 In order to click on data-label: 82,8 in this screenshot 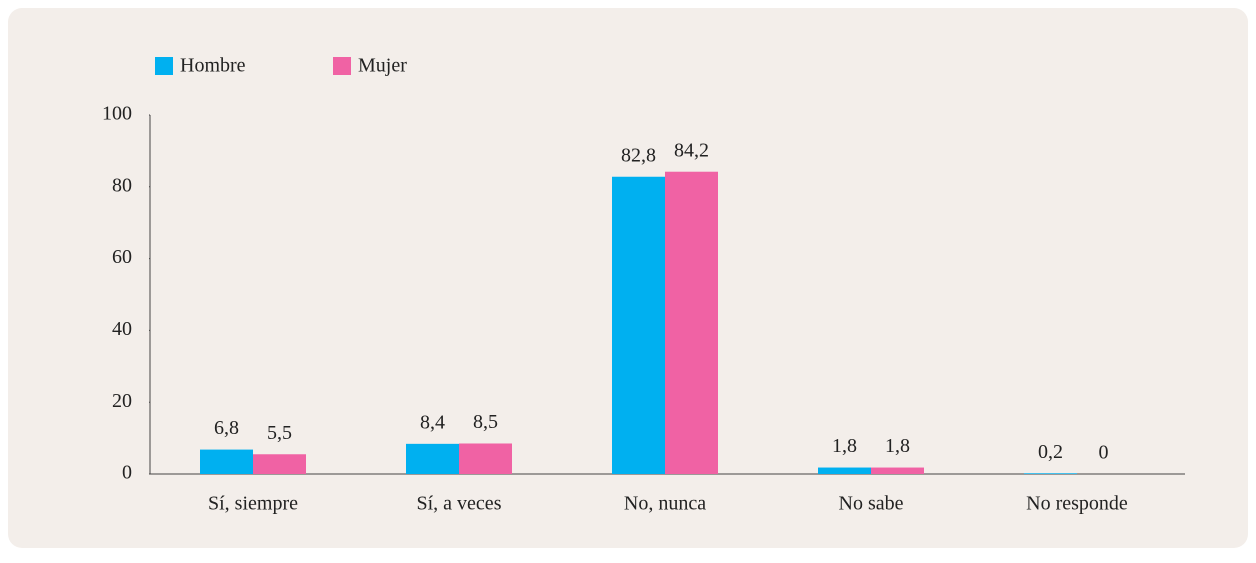, I will do `click(638, 155)`.